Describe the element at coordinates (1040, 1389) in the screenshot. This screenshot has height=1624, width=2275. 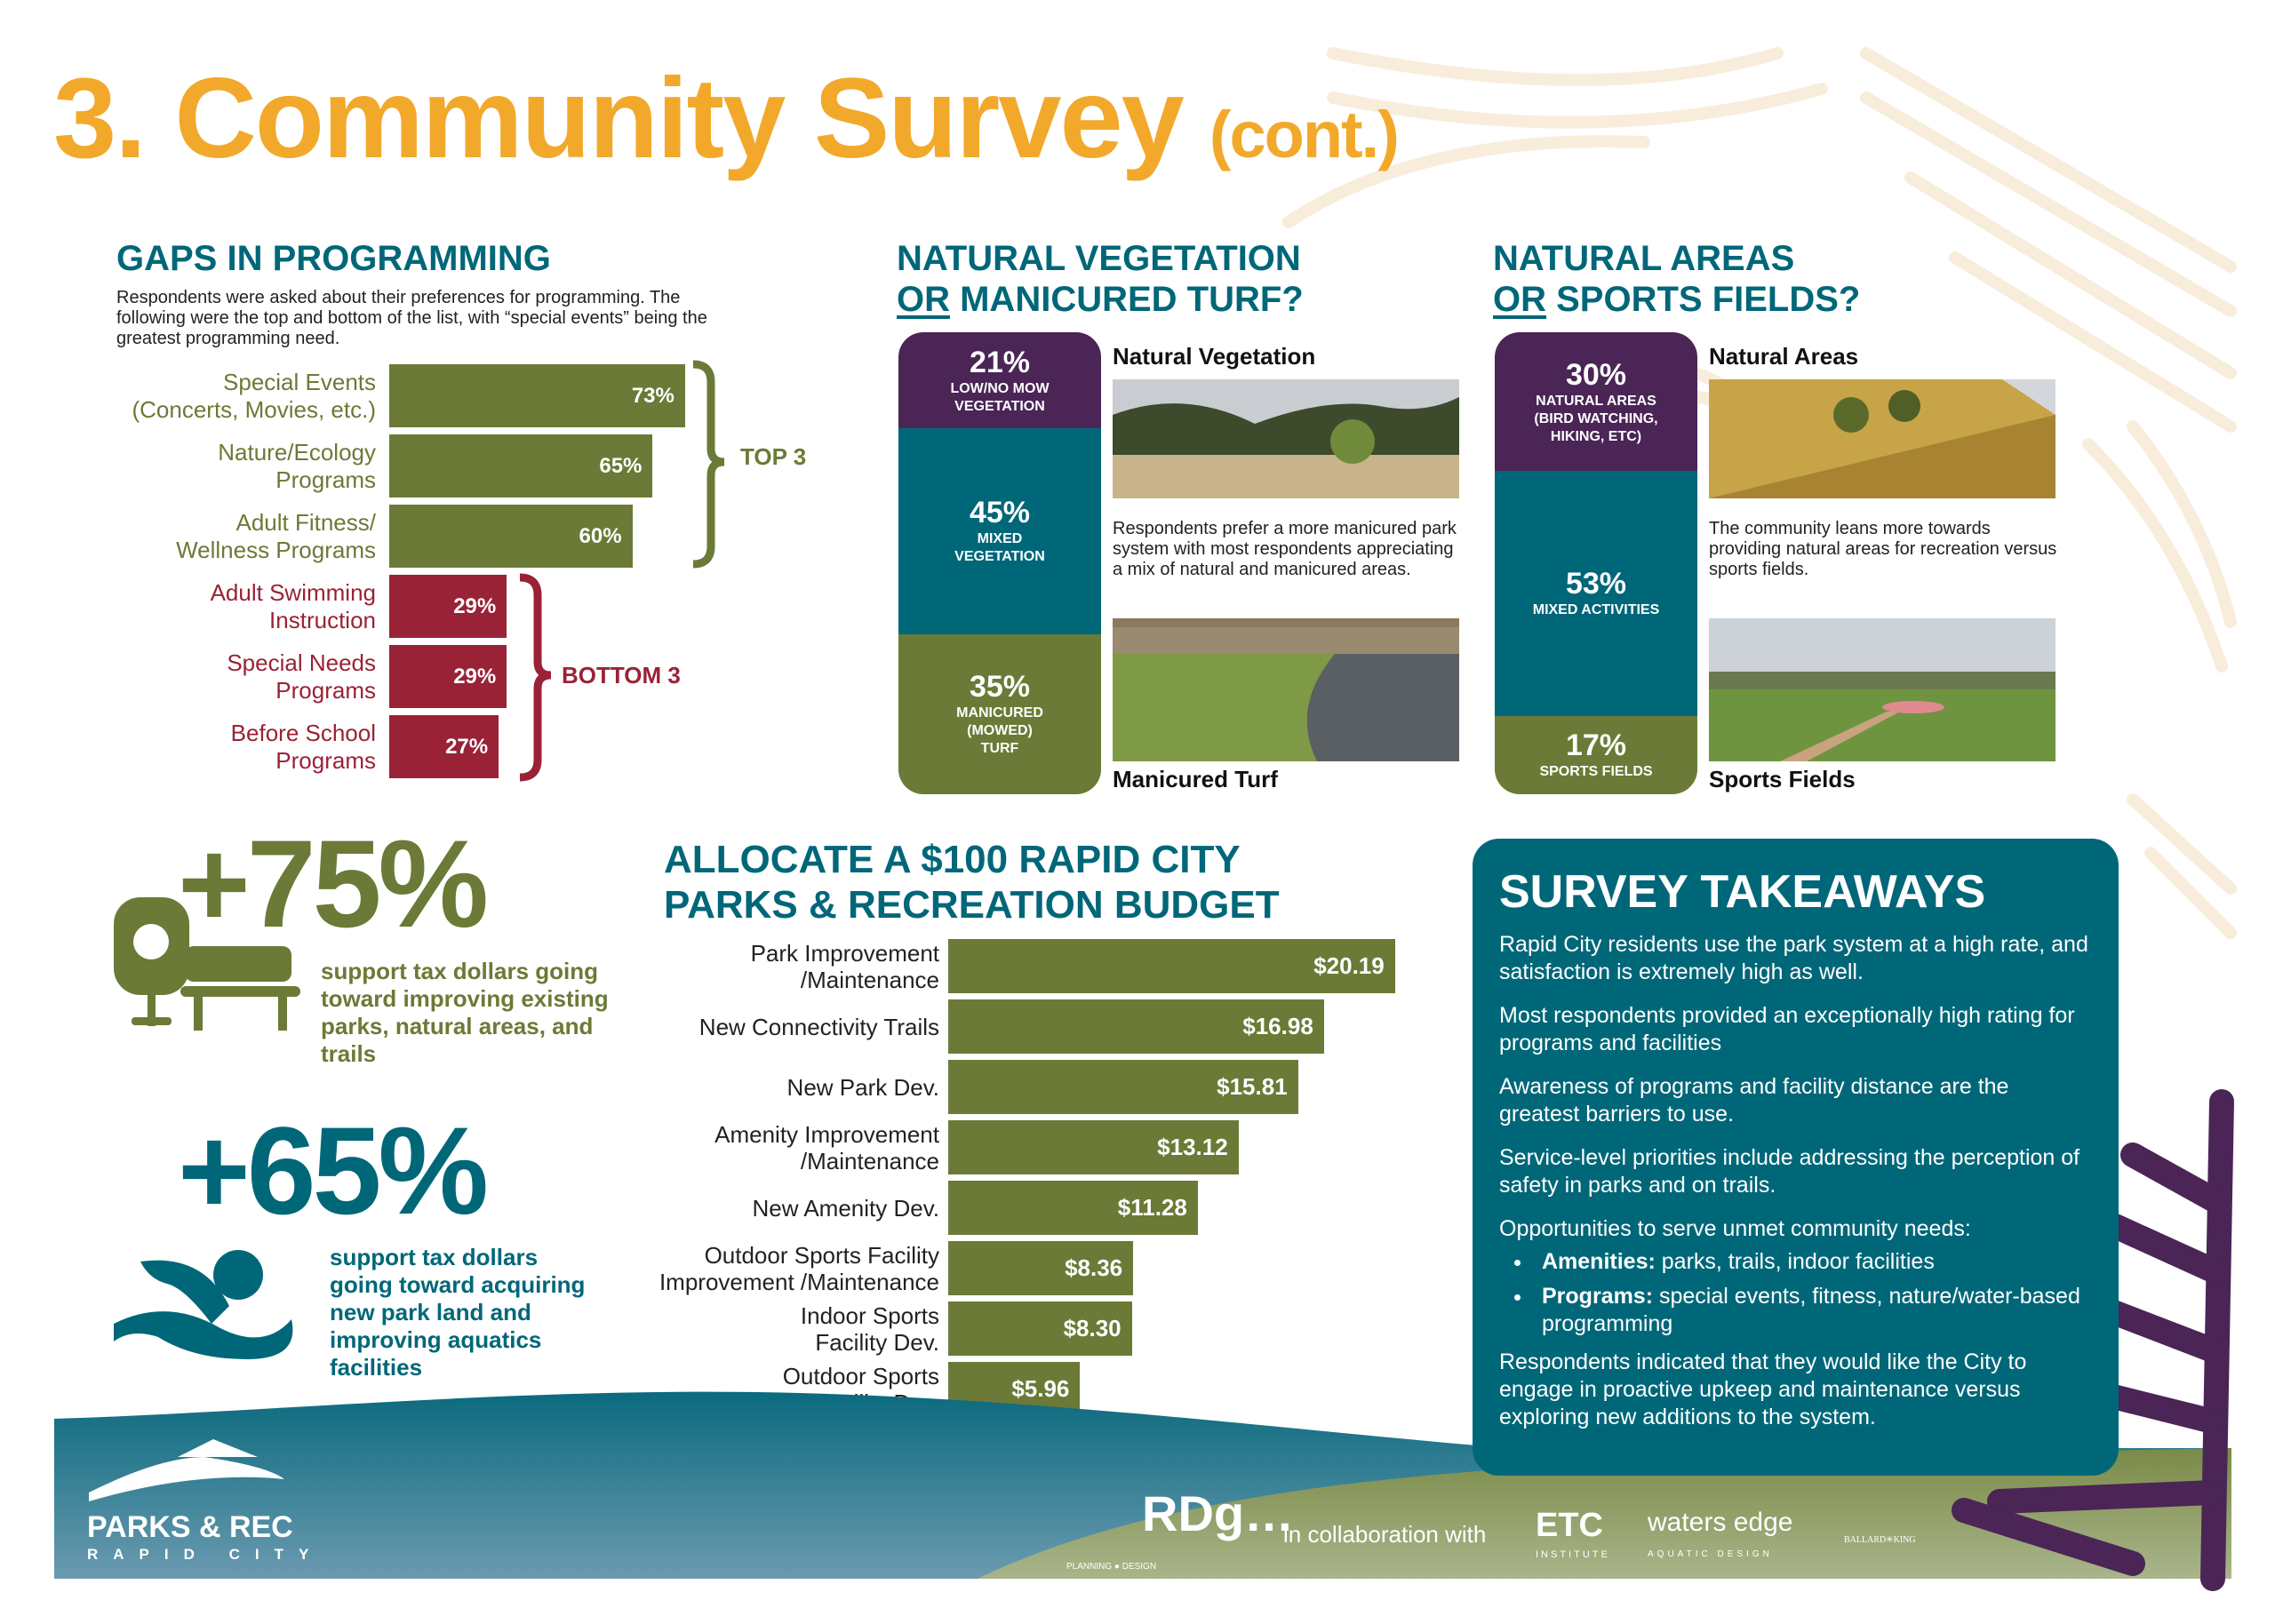
I see `budget-bar-value: $5.96` at that location.